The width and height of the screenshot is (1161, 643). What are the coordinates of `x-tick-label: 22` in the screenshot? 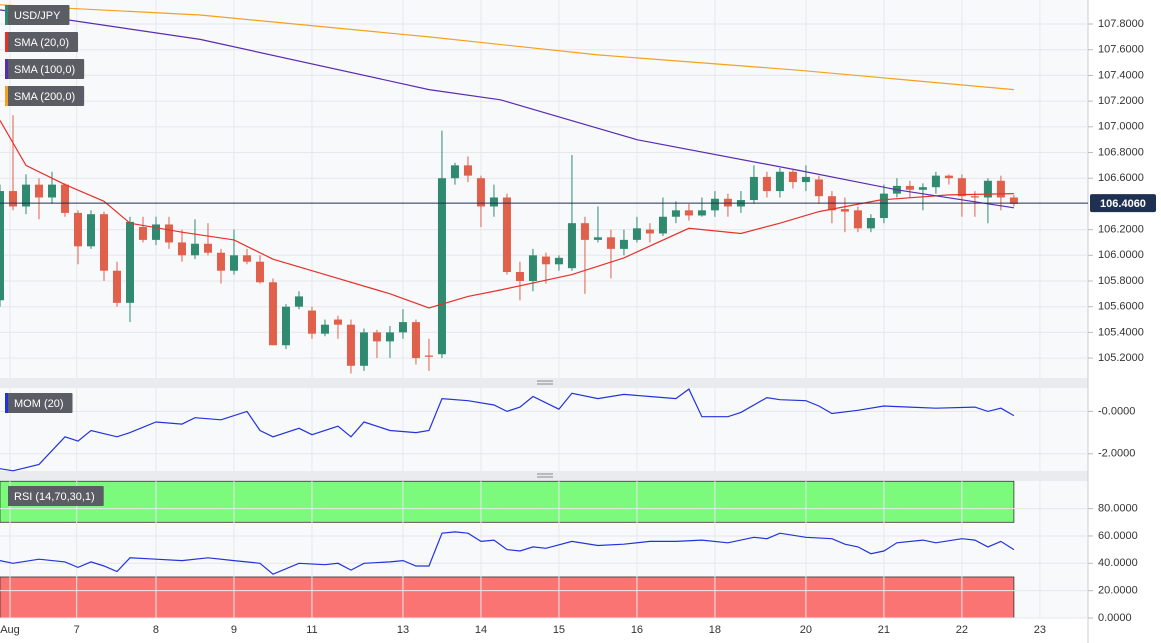 It's located at (962, 630).